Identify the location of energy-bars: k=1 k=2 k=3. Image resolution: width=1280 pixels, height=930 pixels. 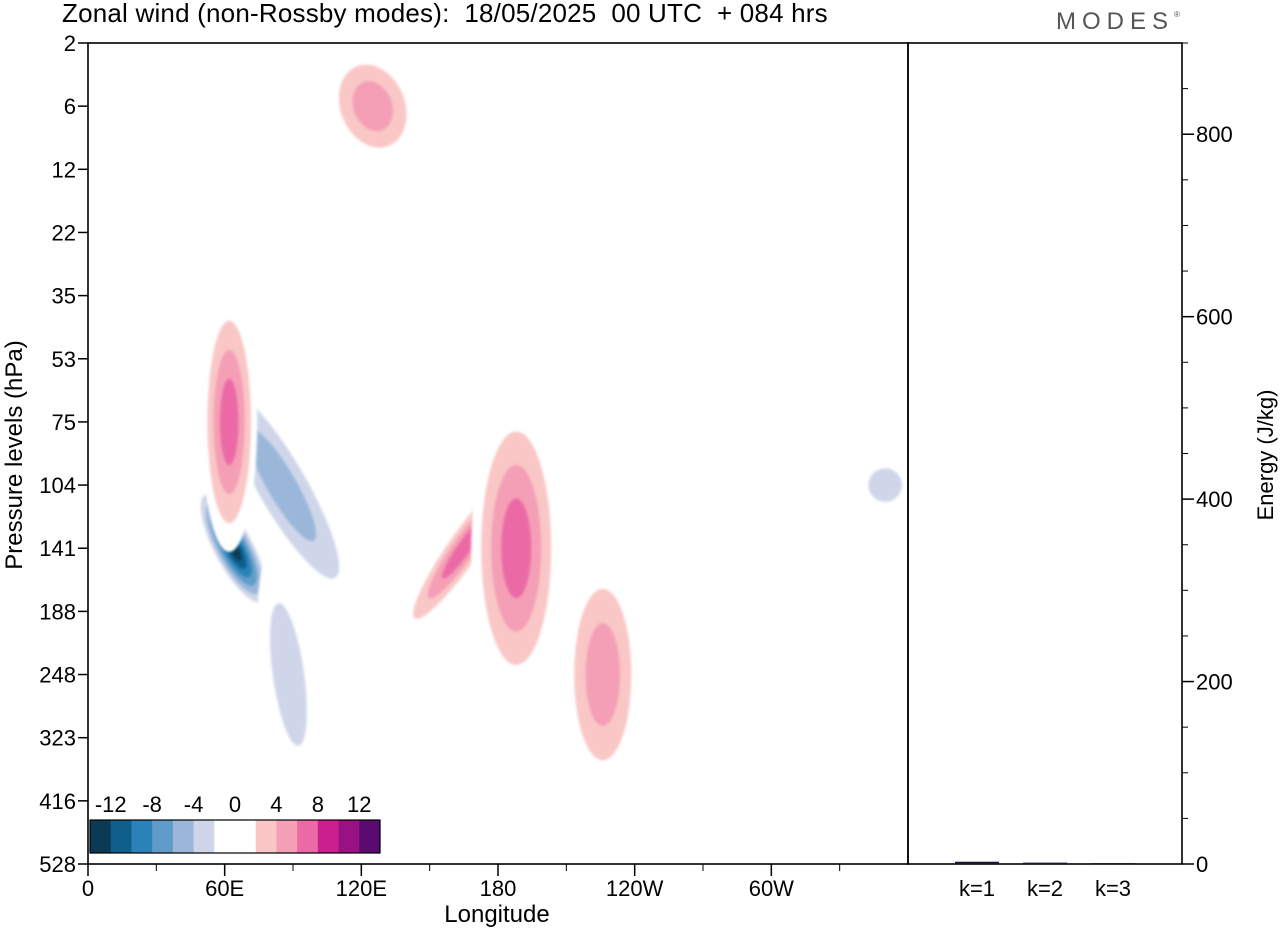
(1045, 881).